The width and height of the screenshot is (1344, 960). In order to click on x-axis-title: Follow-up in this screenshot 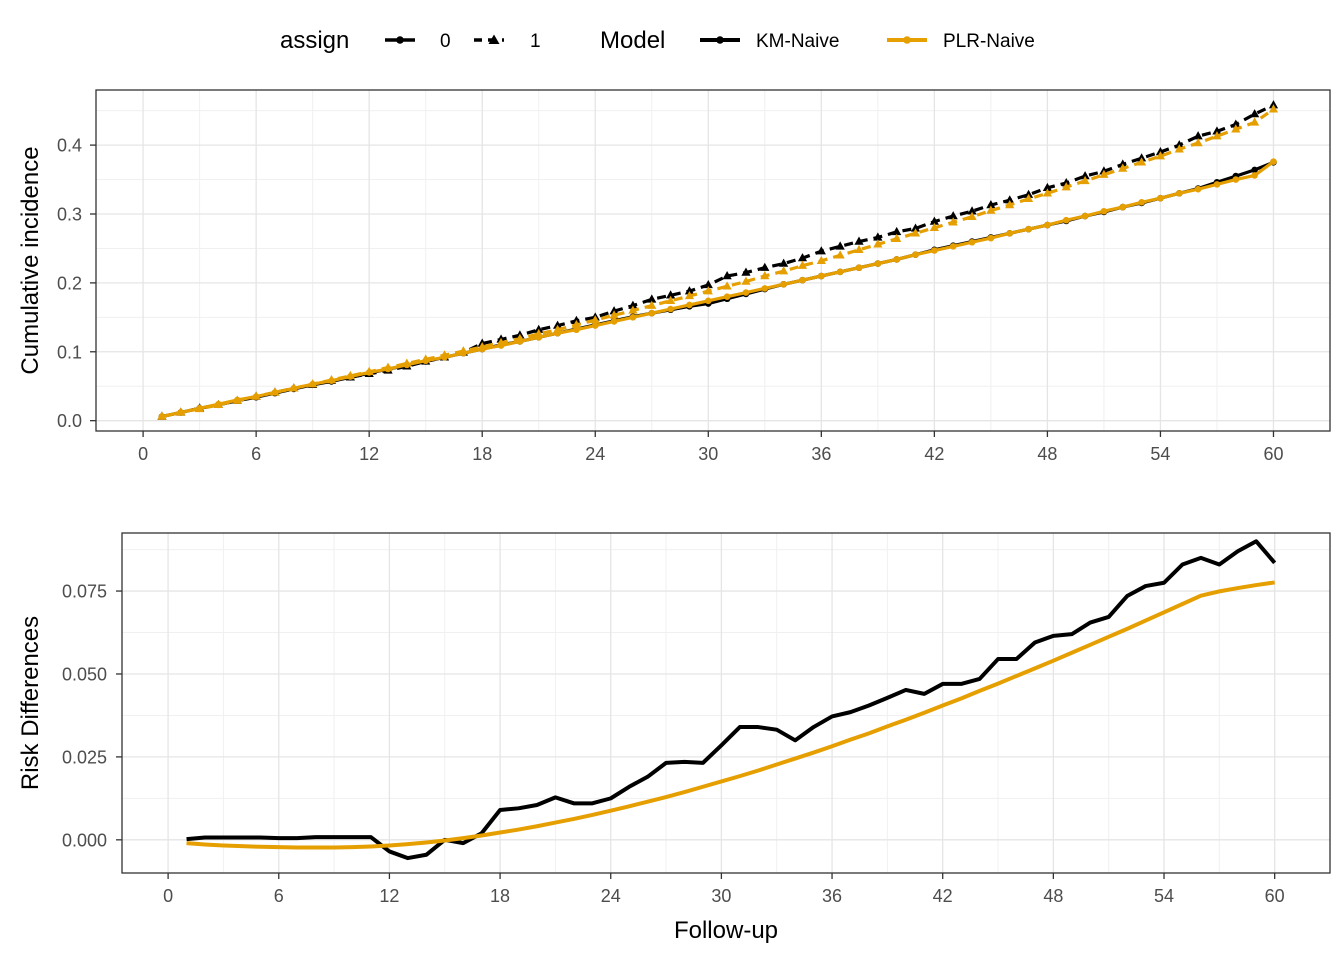, I will do `click(726, 930)`.